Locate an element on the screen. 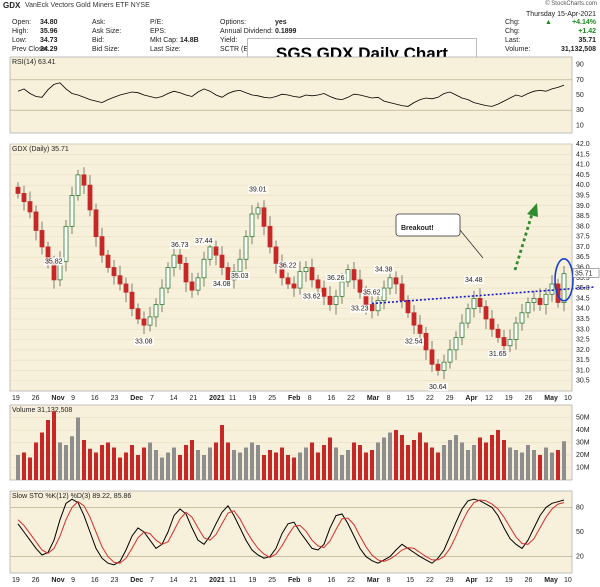  price-label-bg is located at coordinates (312, 296).